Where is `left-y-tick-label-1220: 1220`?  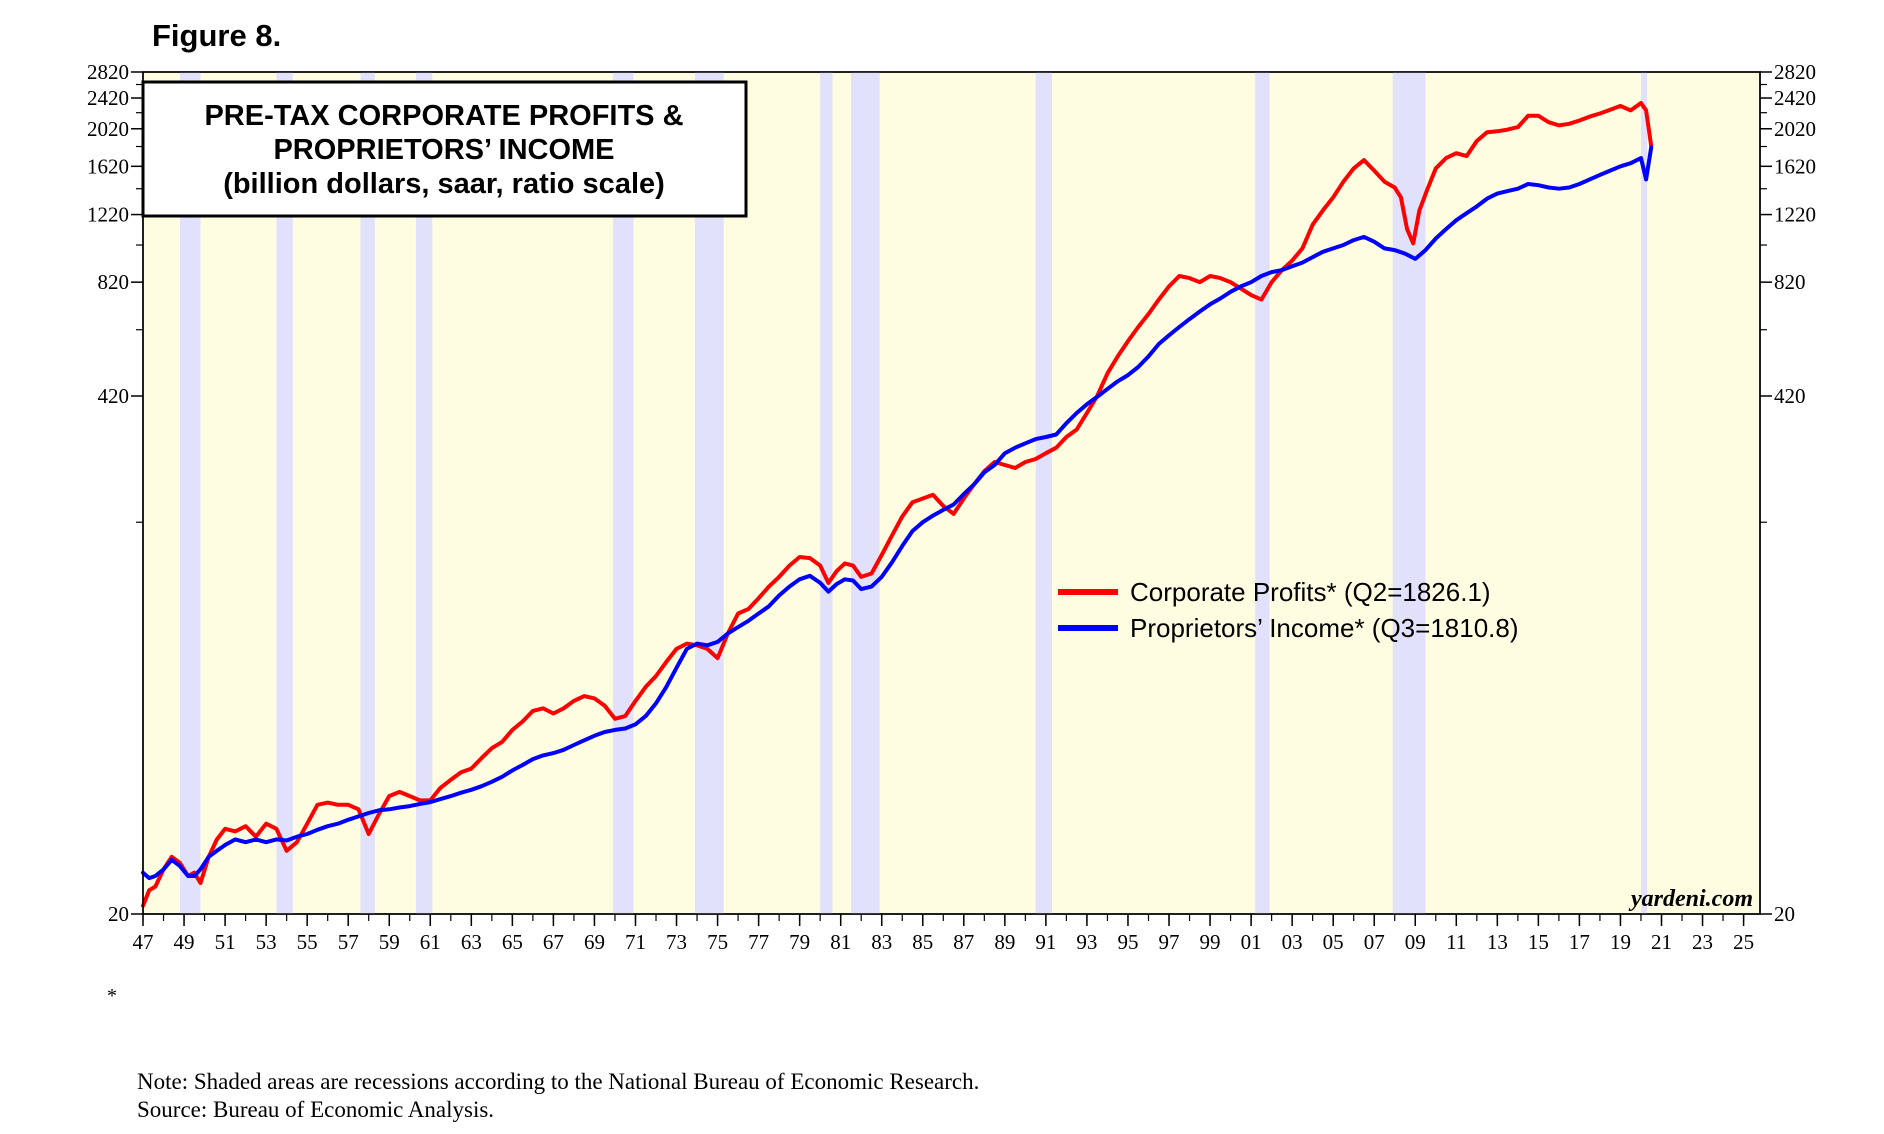
left-y-tick-label-1220: 1220 is located at coordinates (108, 215).